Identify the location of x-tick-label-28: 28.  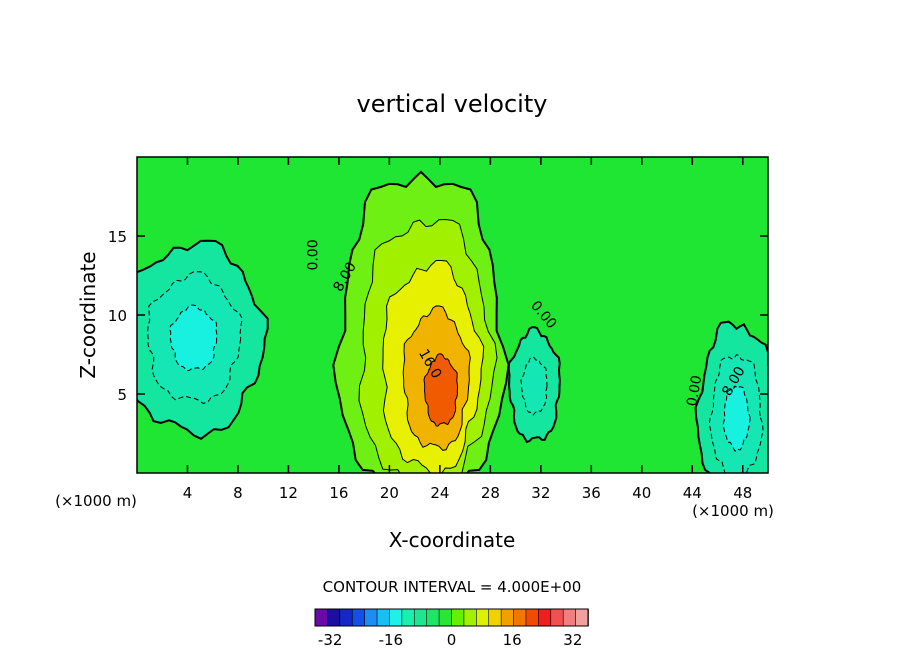
(490, 493).